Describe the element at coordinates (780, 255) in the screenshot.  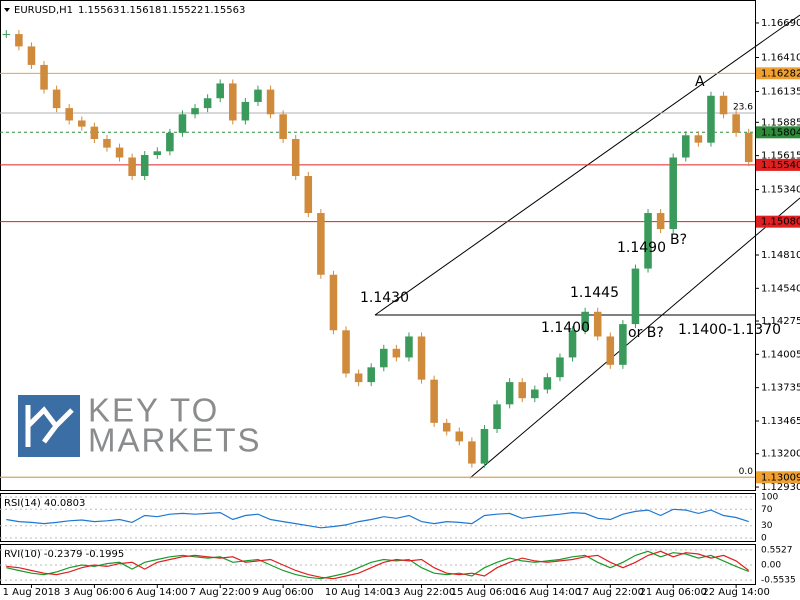
I see `y-tick-label: 1.14810` at that location.